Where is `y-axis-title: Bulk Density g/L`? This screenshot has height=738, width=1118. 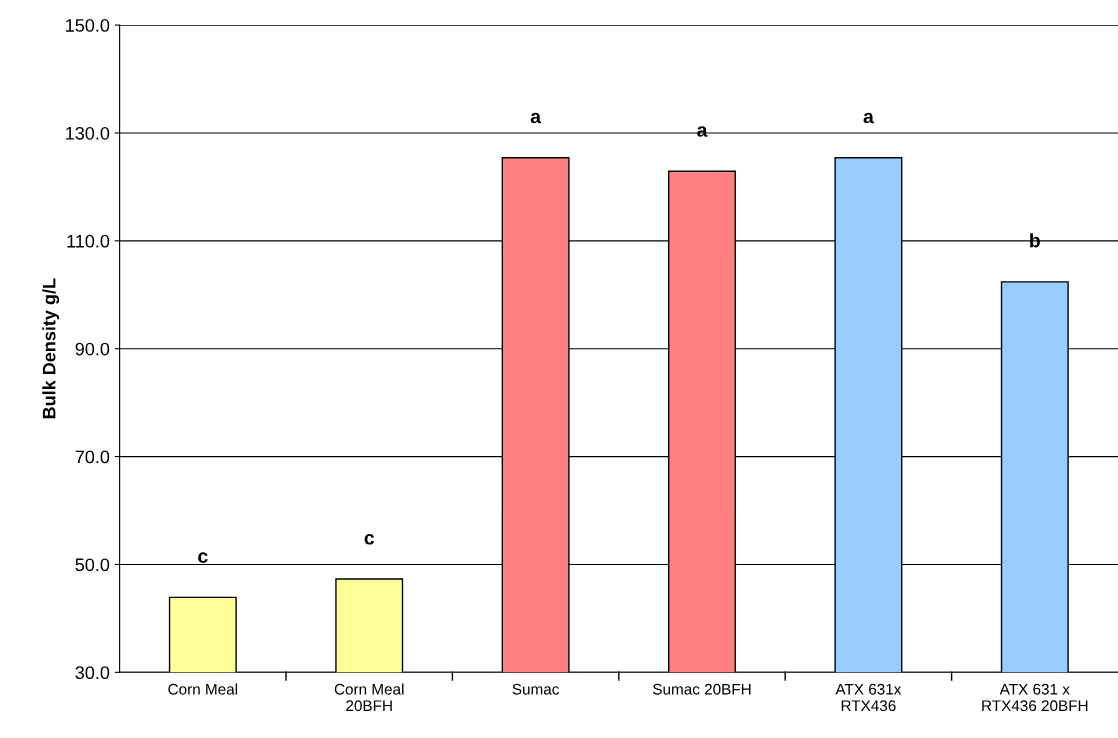 y-axis-title: Bulk Density g/L is located at coordinates (51, 348).